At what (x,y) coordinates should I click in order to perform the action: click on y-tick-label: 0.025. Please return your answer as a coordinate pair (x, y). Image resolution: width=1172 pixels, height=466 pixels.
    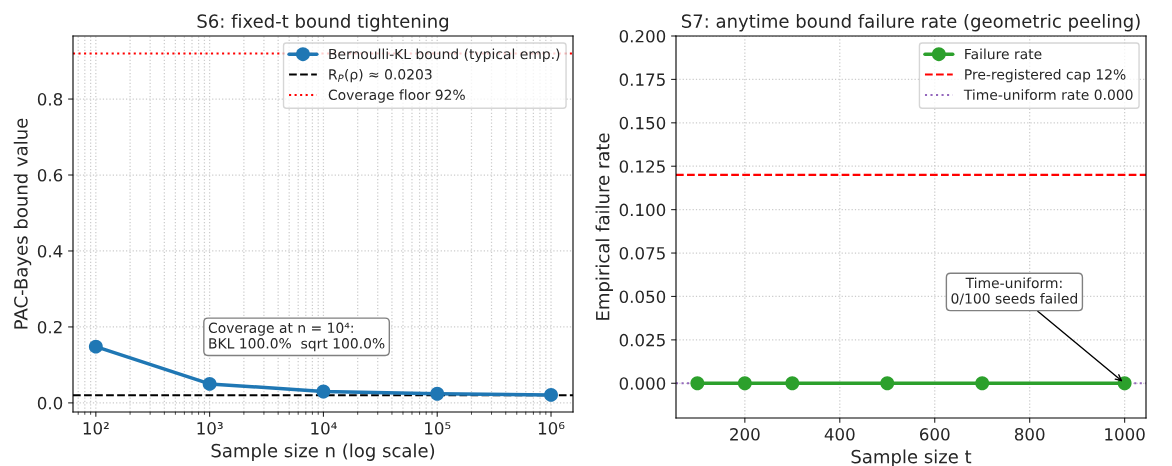
    Looking at the image, I should click on (642, 340).